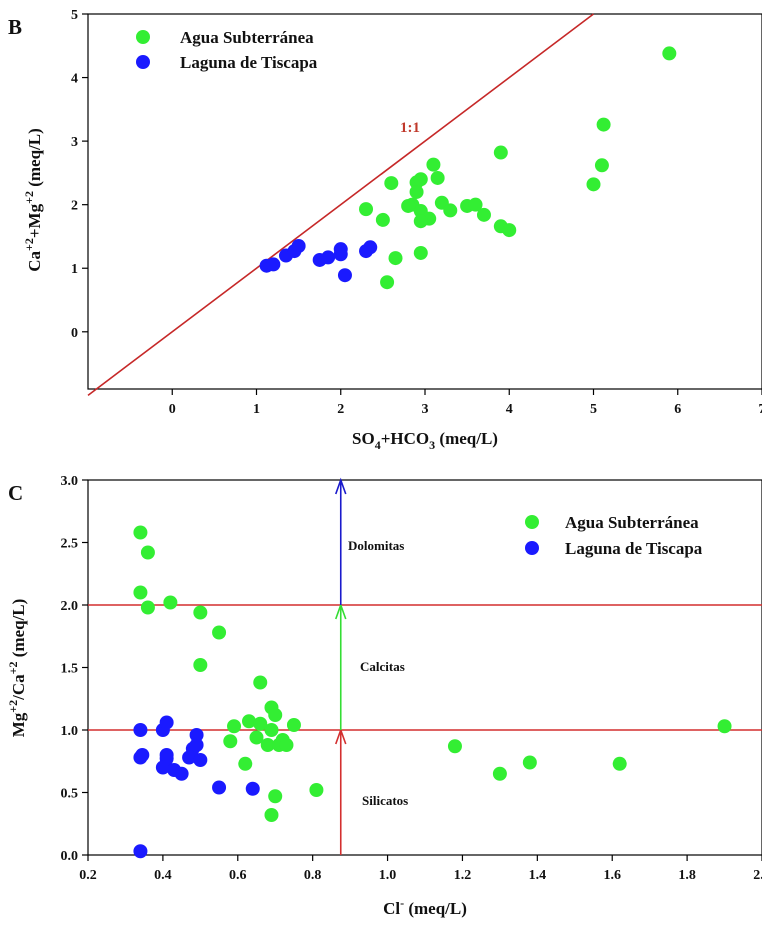  Describe the element at coordinates (385, 800) in the screenshot. I see `zone-label-silicatos: Silicatos` at that location.